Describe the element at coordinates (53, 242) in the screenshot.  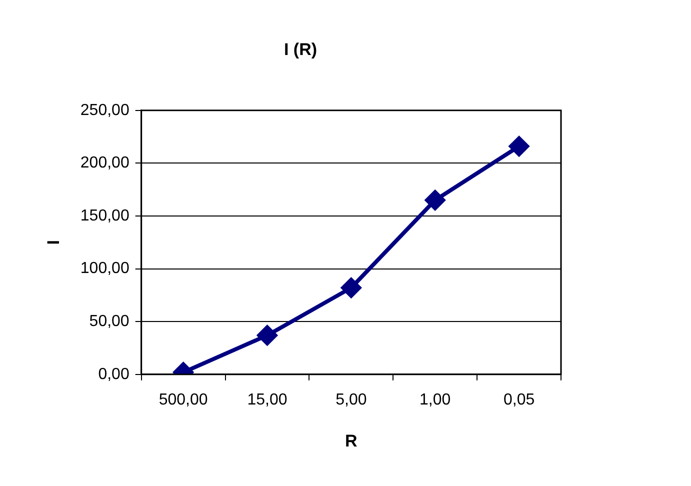
I see `y-axis-title: I` at that location.